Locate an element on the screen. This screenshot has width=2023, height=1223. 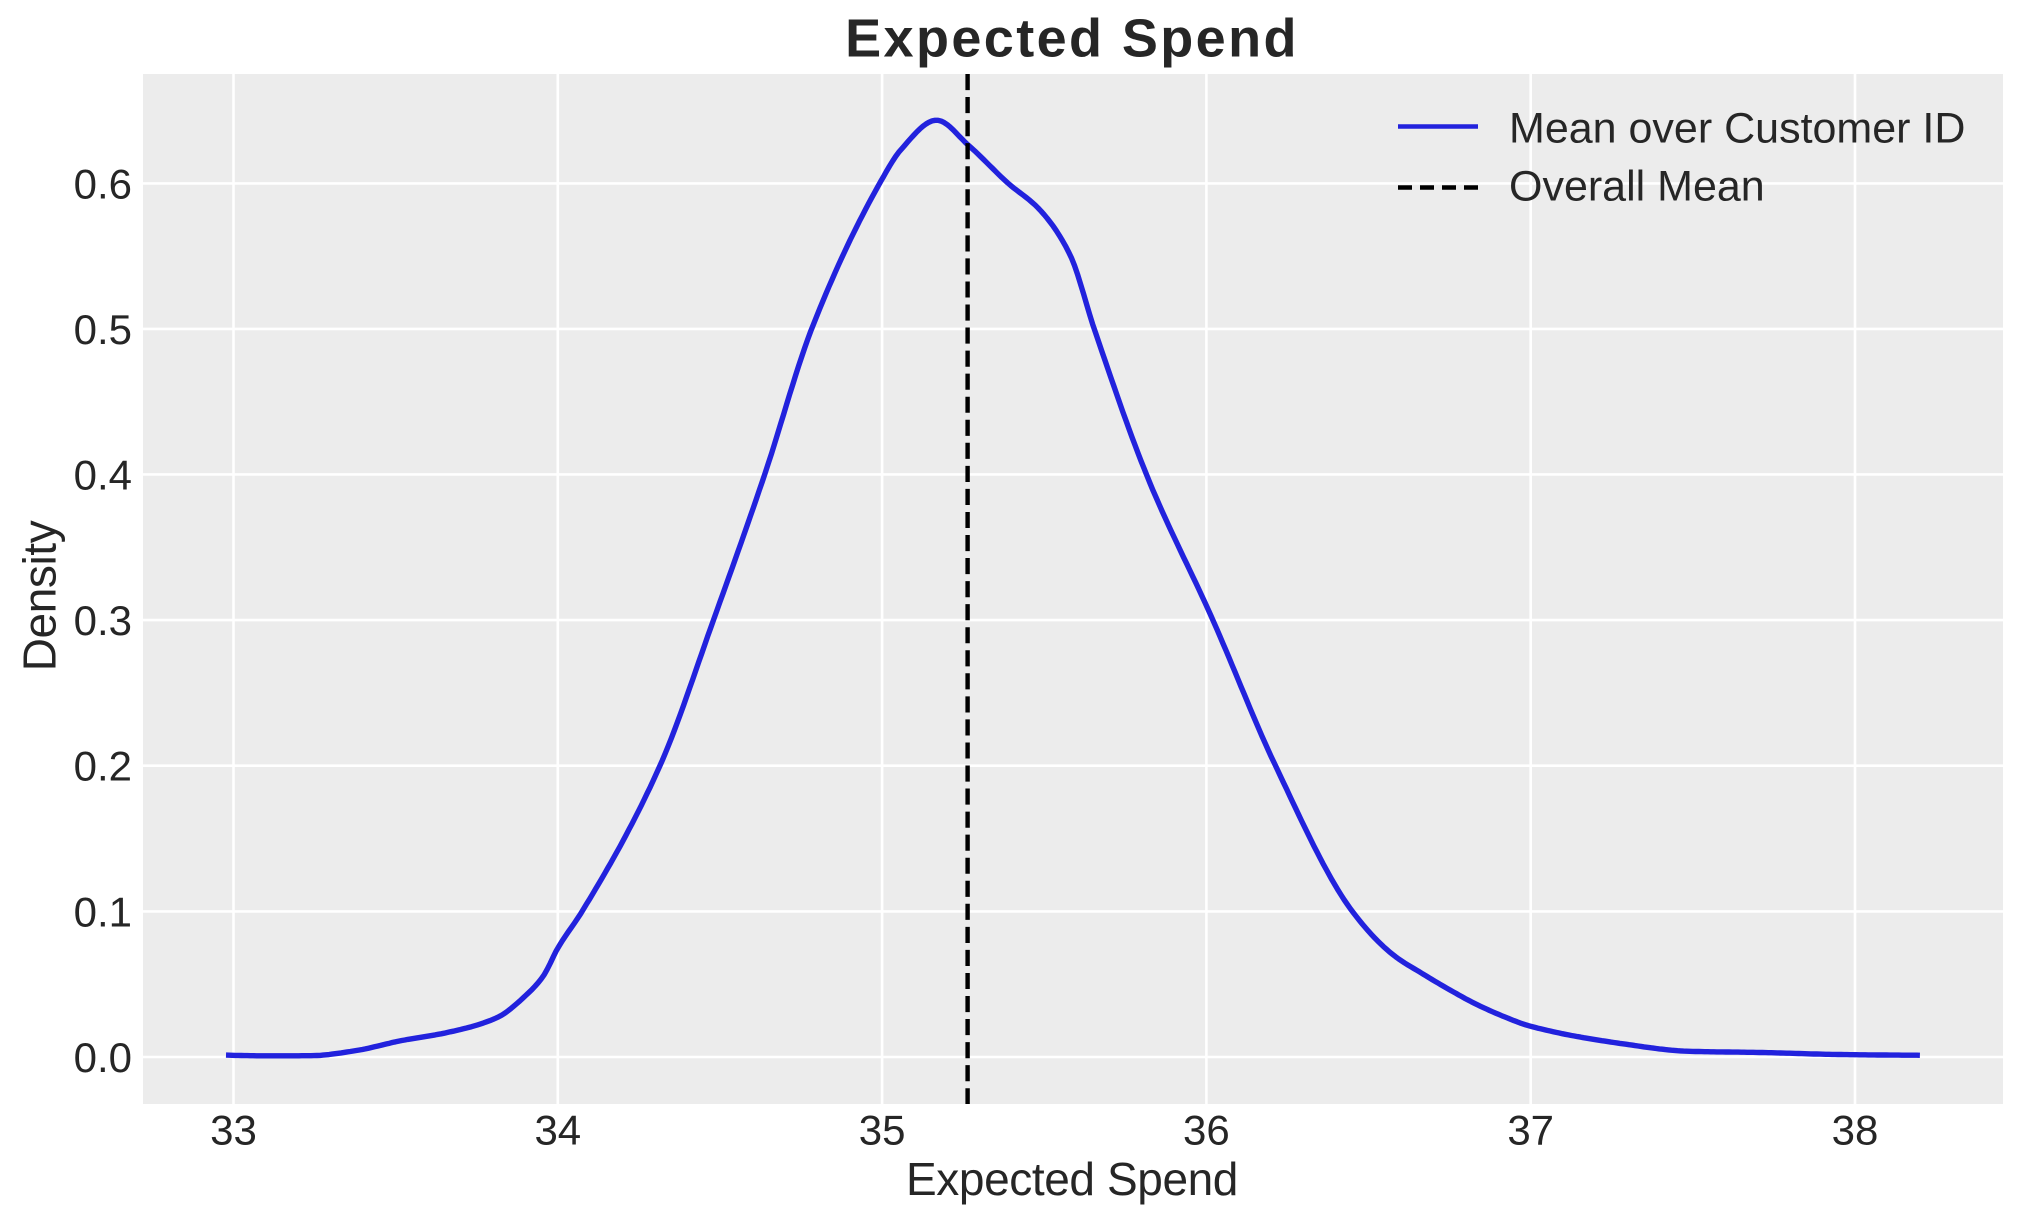
svg-text: 0.6 is located at coordinates (103, 183).